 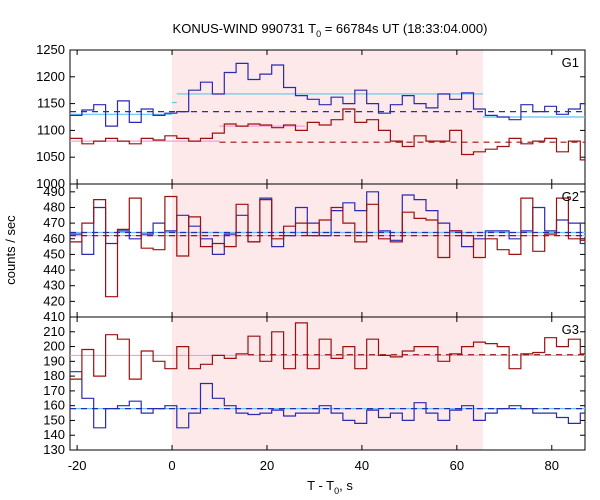 I want to click on y-tick-label: 1200, so click(x=50, y=76).